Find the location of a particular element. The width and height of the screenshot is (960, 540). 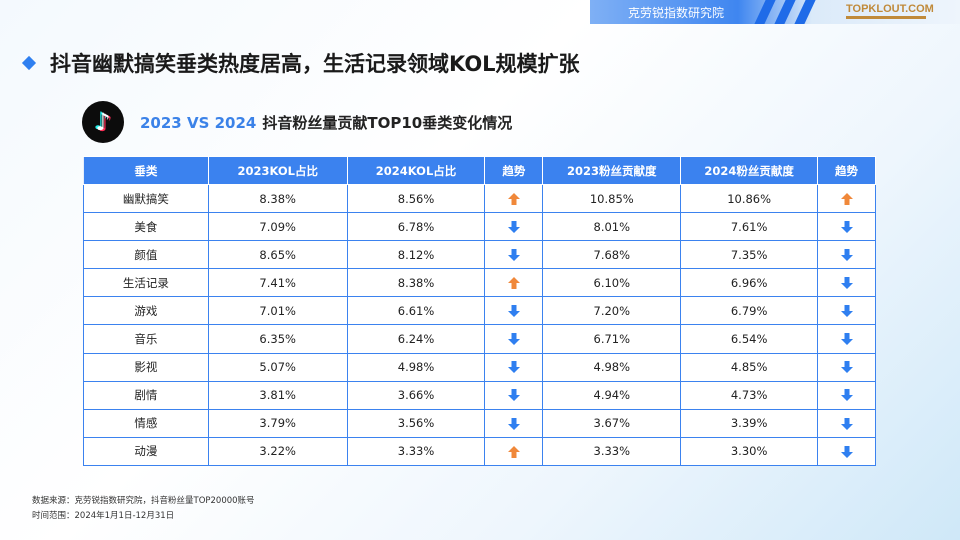

value-cell: 7.01% is located at coordinates (277, 311).